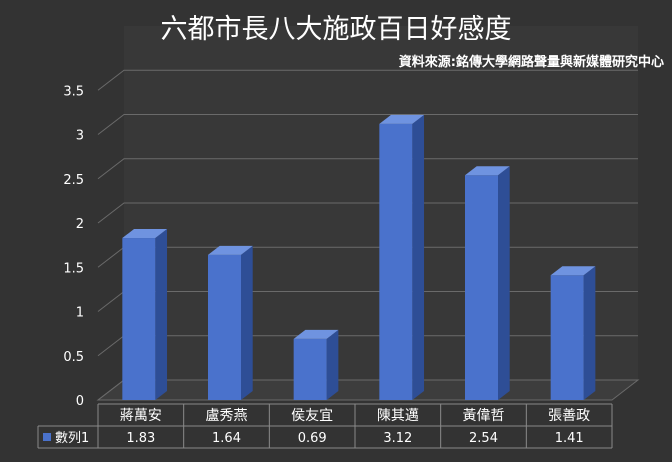  I want to click on category-label: 陳其邁, so click(398, 416).